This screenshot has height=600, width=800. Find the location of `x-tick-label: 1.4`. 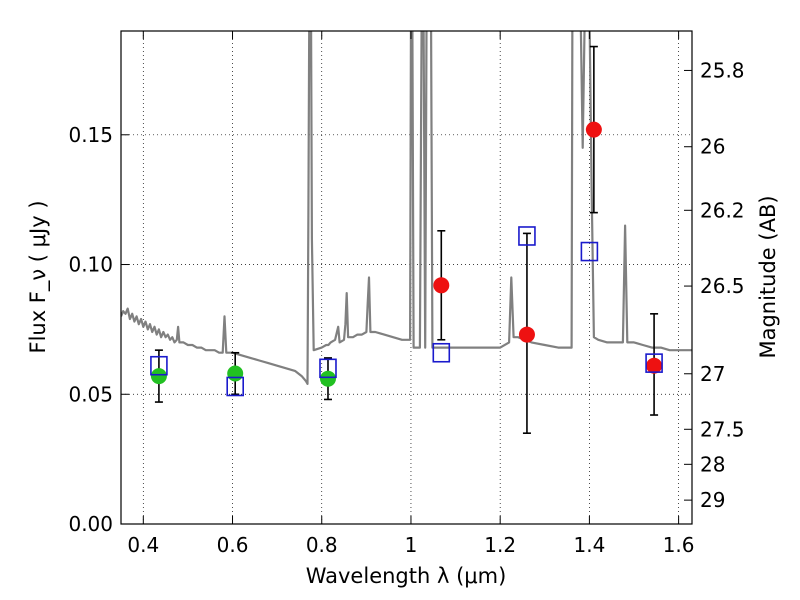

x-tick-label: 1.4 is located at coordinates (589, 545).